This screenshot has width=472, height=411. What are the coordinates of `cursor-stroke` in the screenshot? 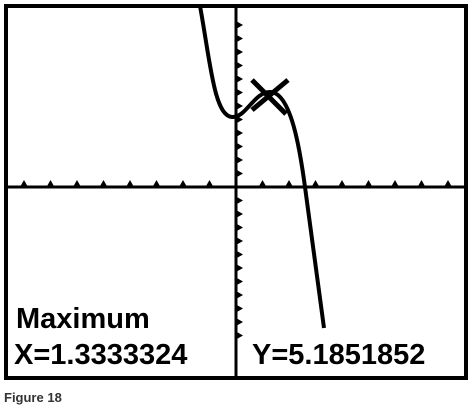 It's located at (270, 95).